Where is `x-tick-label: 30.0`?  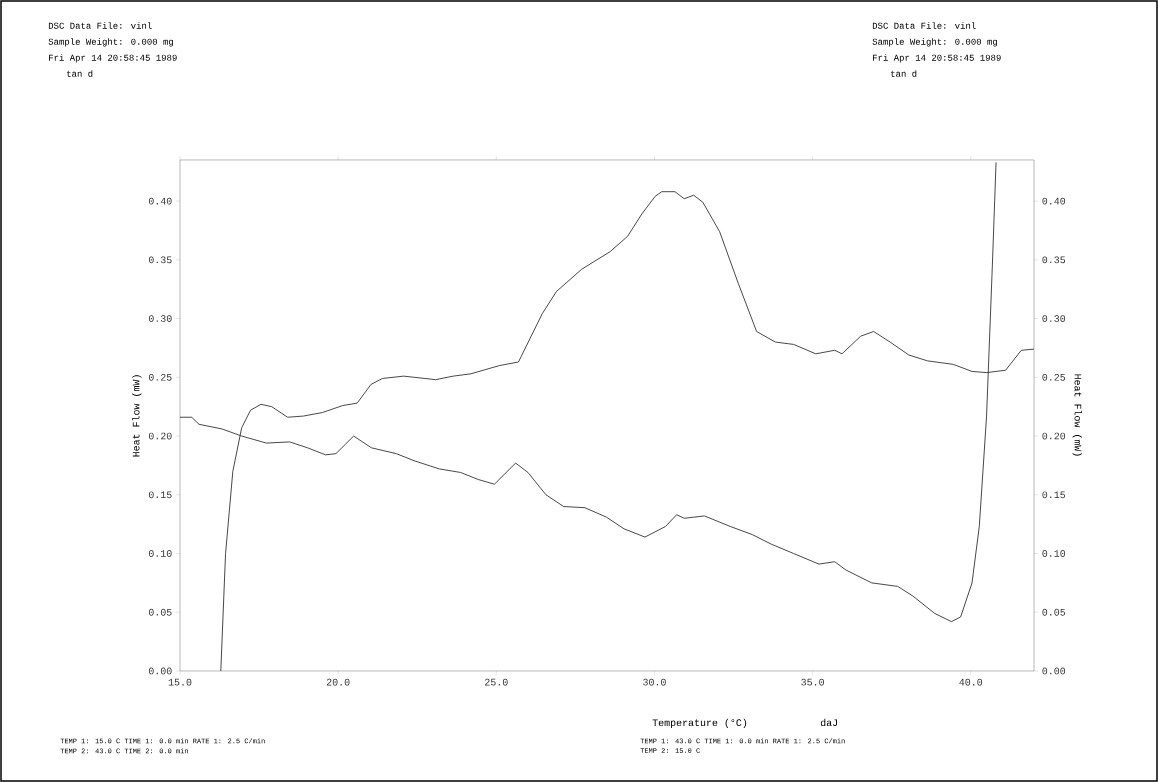
x-tick-label: 30.0 is located at coordinates (654, 682).